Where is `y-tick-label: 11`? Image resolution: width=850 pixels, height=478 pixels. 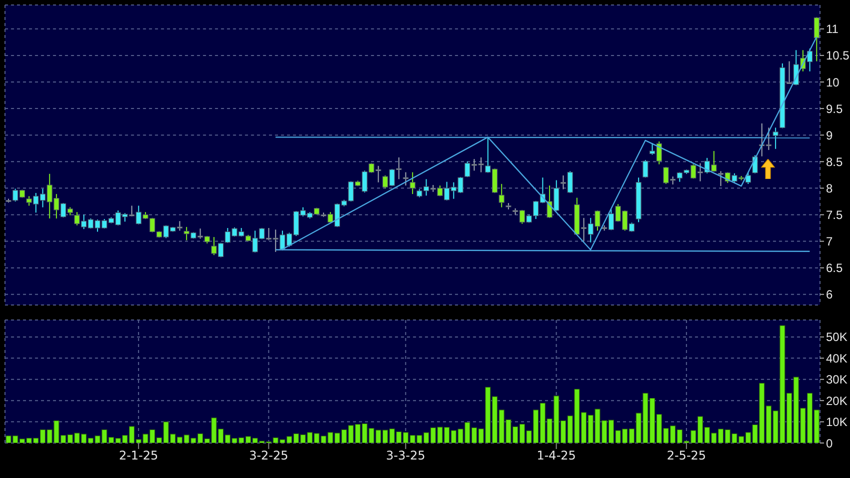
y-tick-label: 11 is located at coordinates (832, 29).